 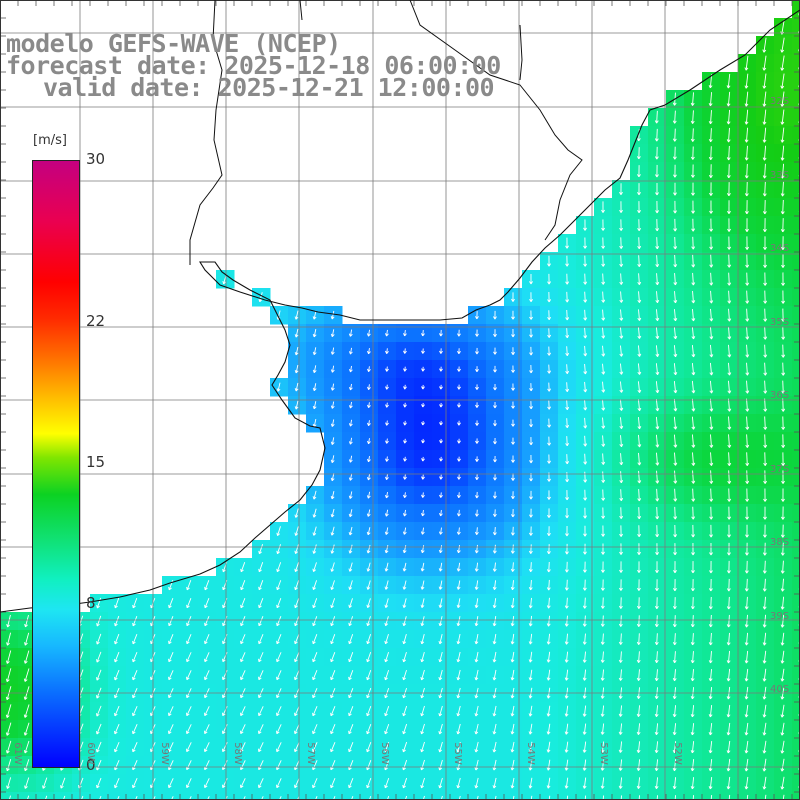 What do you see at coordinates (56, 464) in the screenshot?
I see `colorbar` at bounding box center [56, 464].